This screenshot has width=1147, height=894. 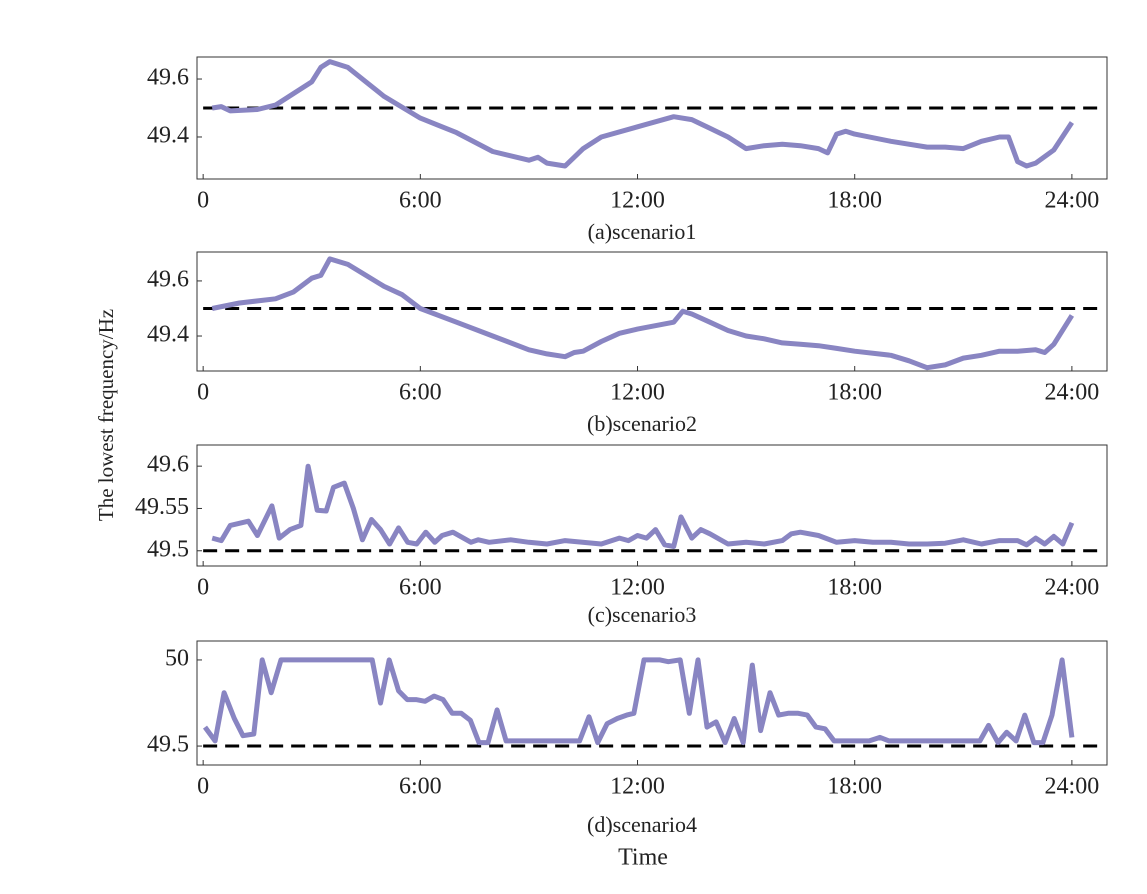 What do you see at coordinates (642, 614) in the screenshot?
I see `subplot-caption: (c)scenario3` at bounding box center [642, 614].